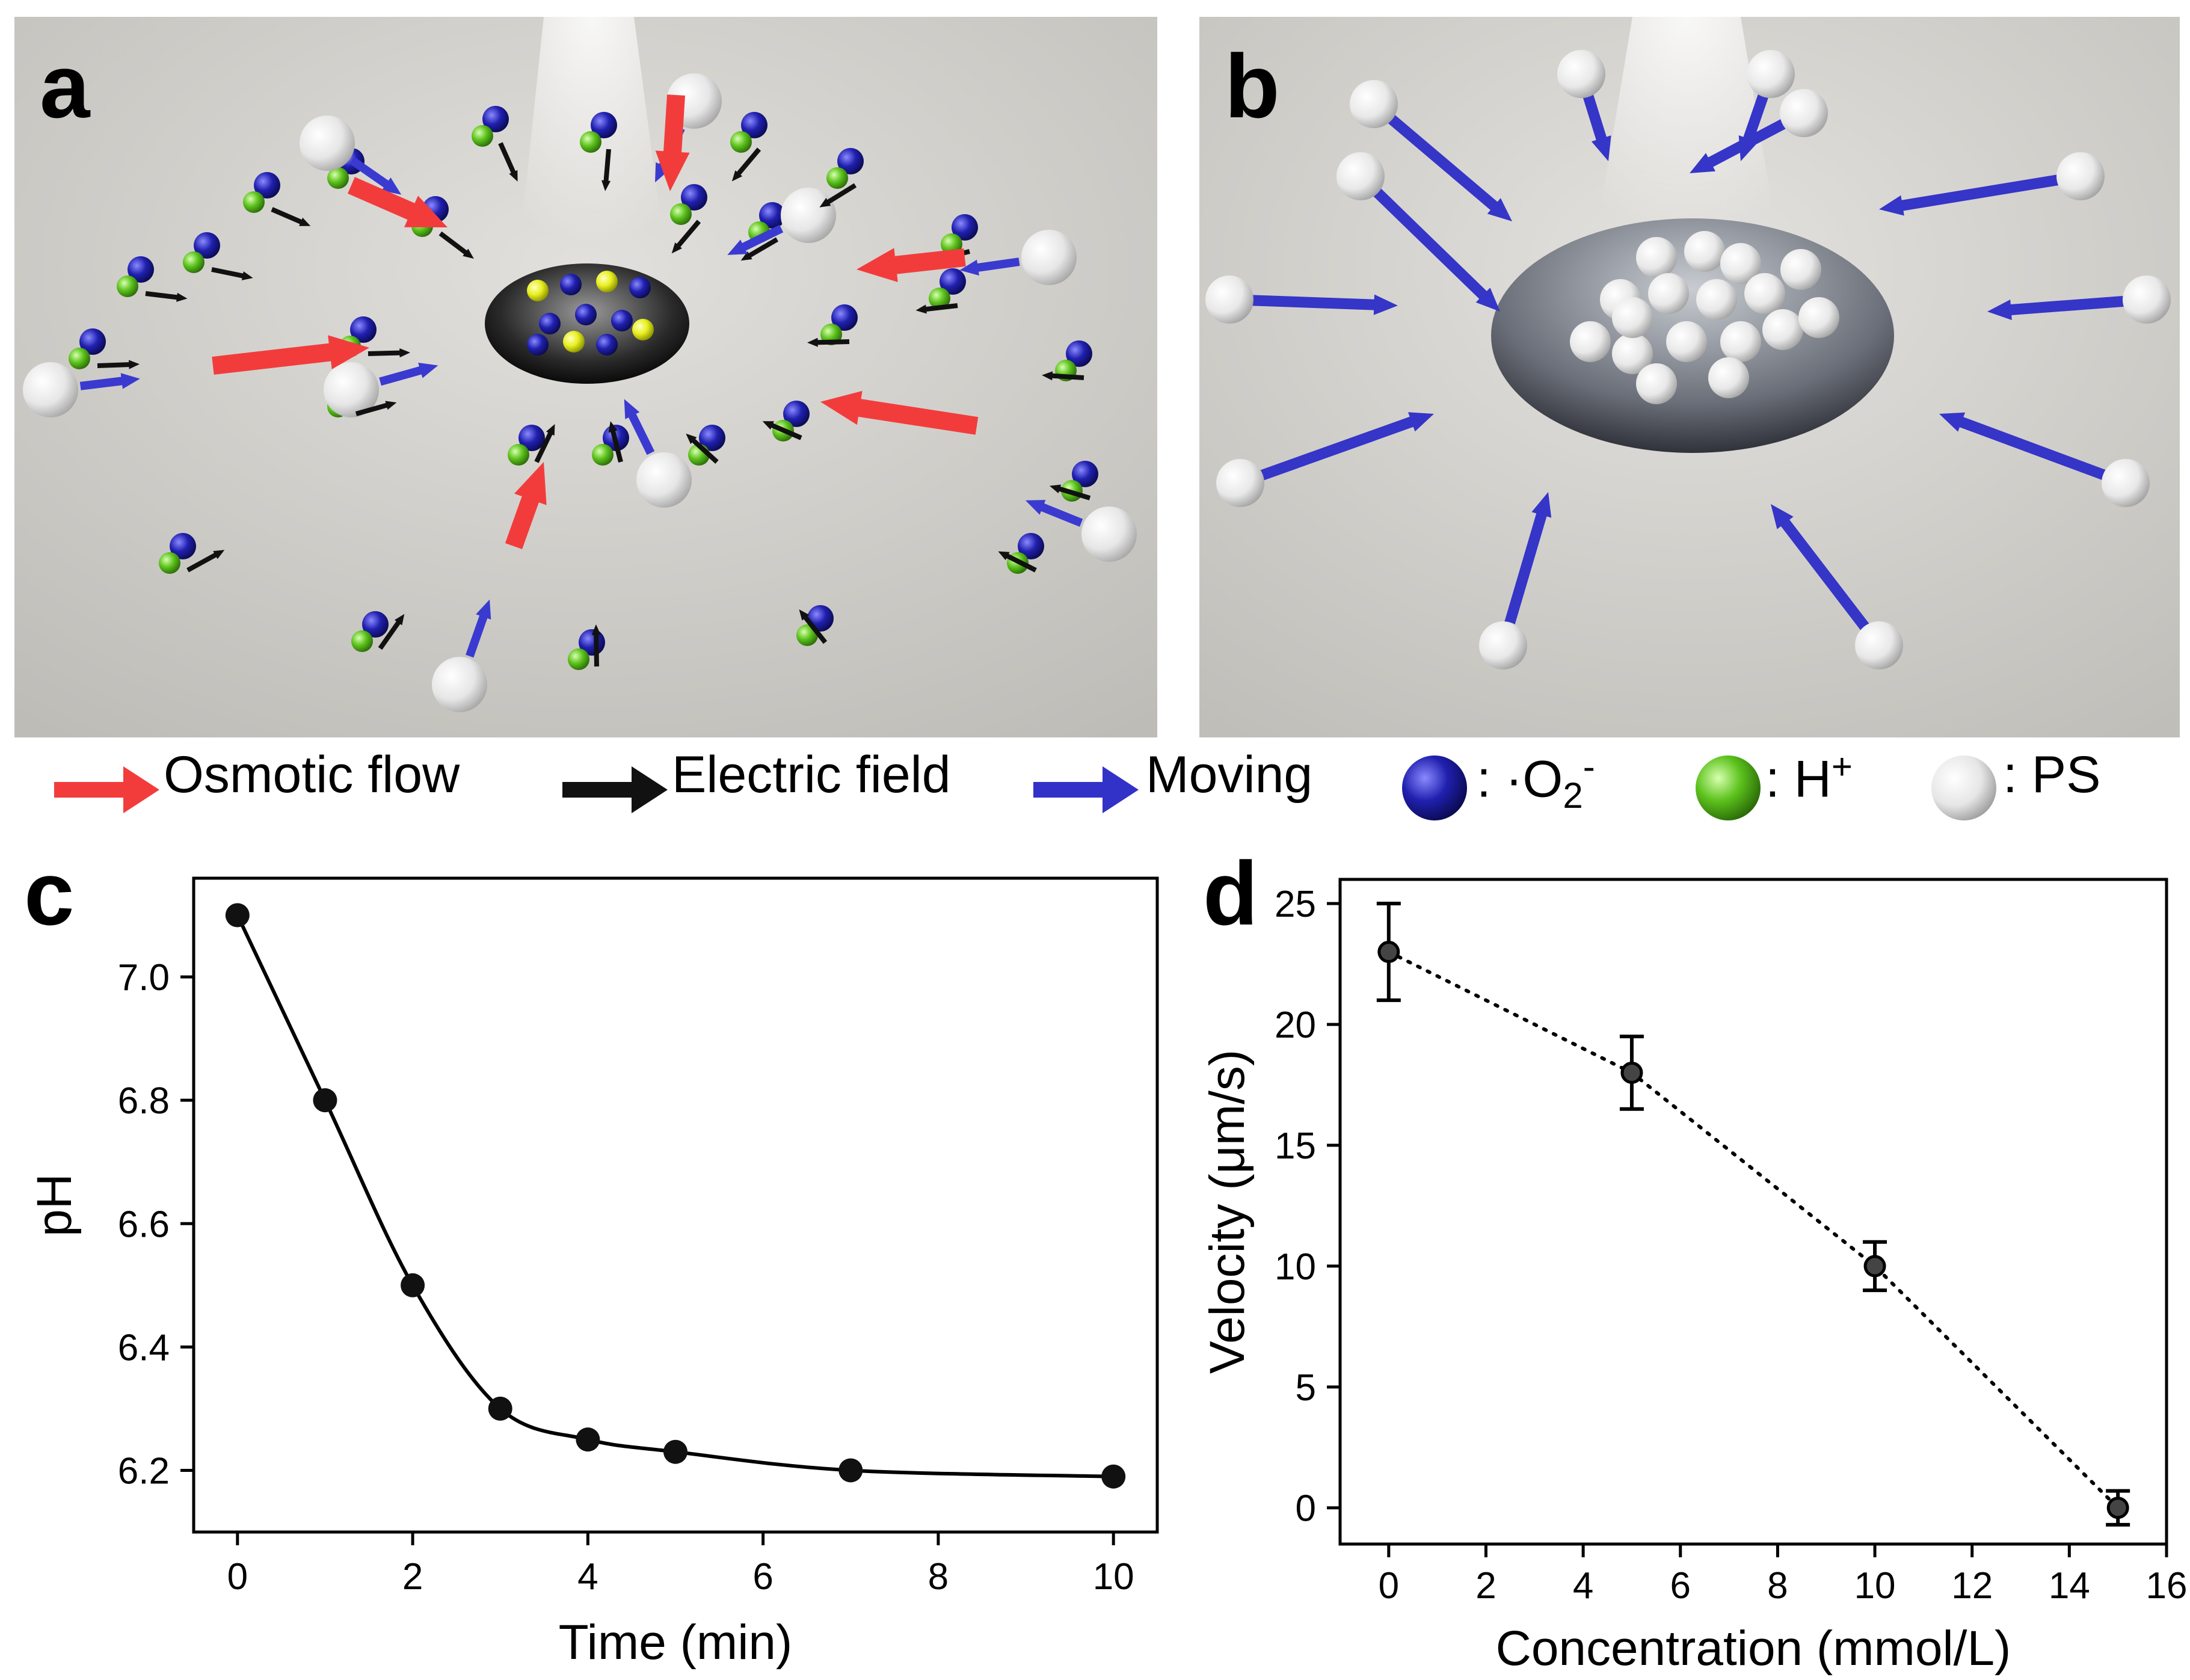  I want to click on electric-field-arrow-icon, so click(615, 789).